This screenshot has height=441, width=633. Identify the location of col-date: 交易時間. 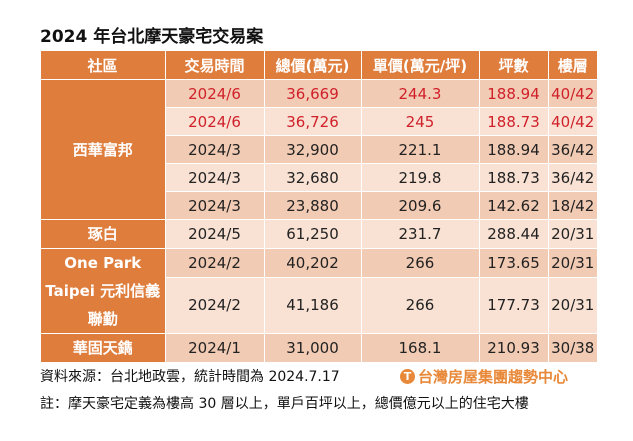
(215, 65).